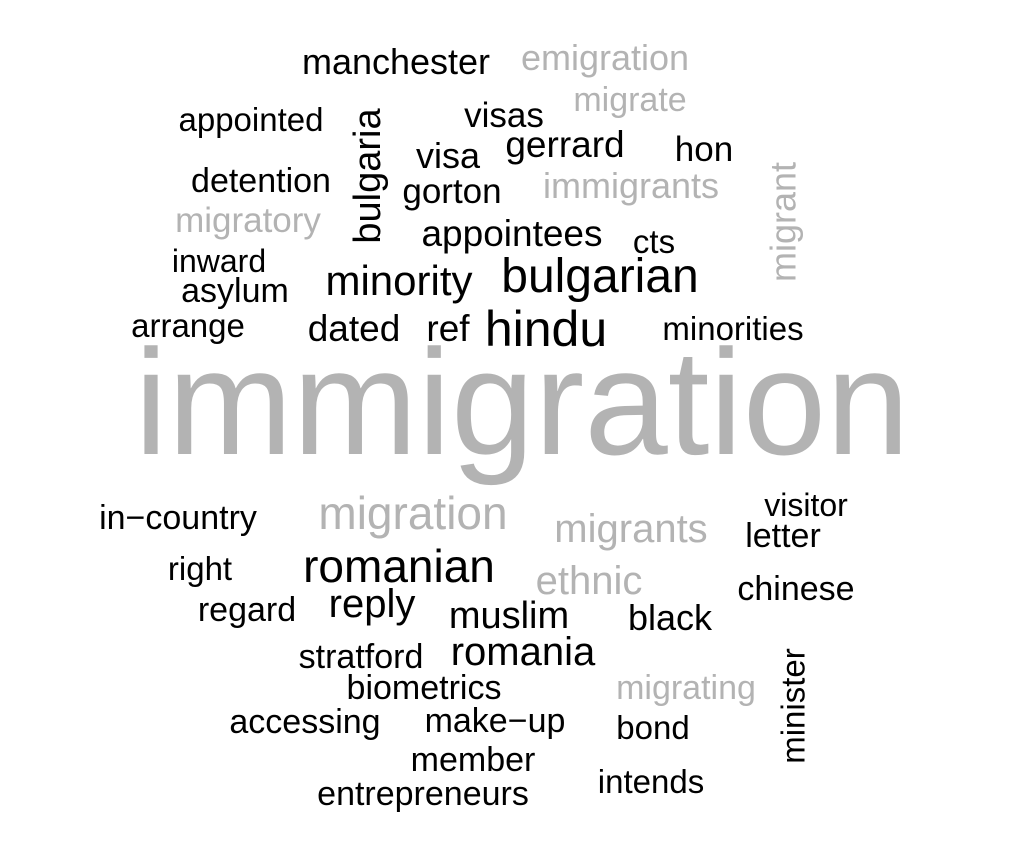  Describe the element at coordinates (670, 617) in the screenshot. I see `word-black: black` at that location.